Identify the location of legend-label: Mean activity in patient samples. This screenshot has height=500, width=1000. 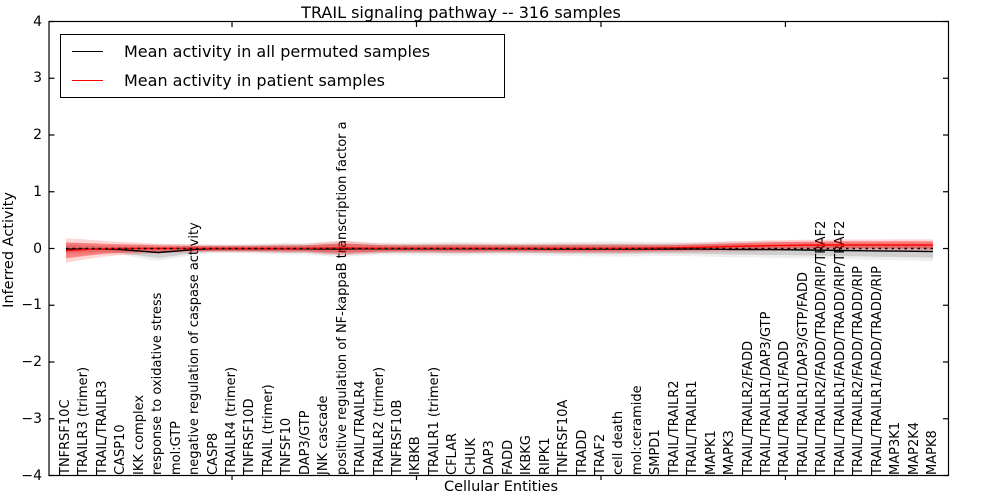
(254, 80).